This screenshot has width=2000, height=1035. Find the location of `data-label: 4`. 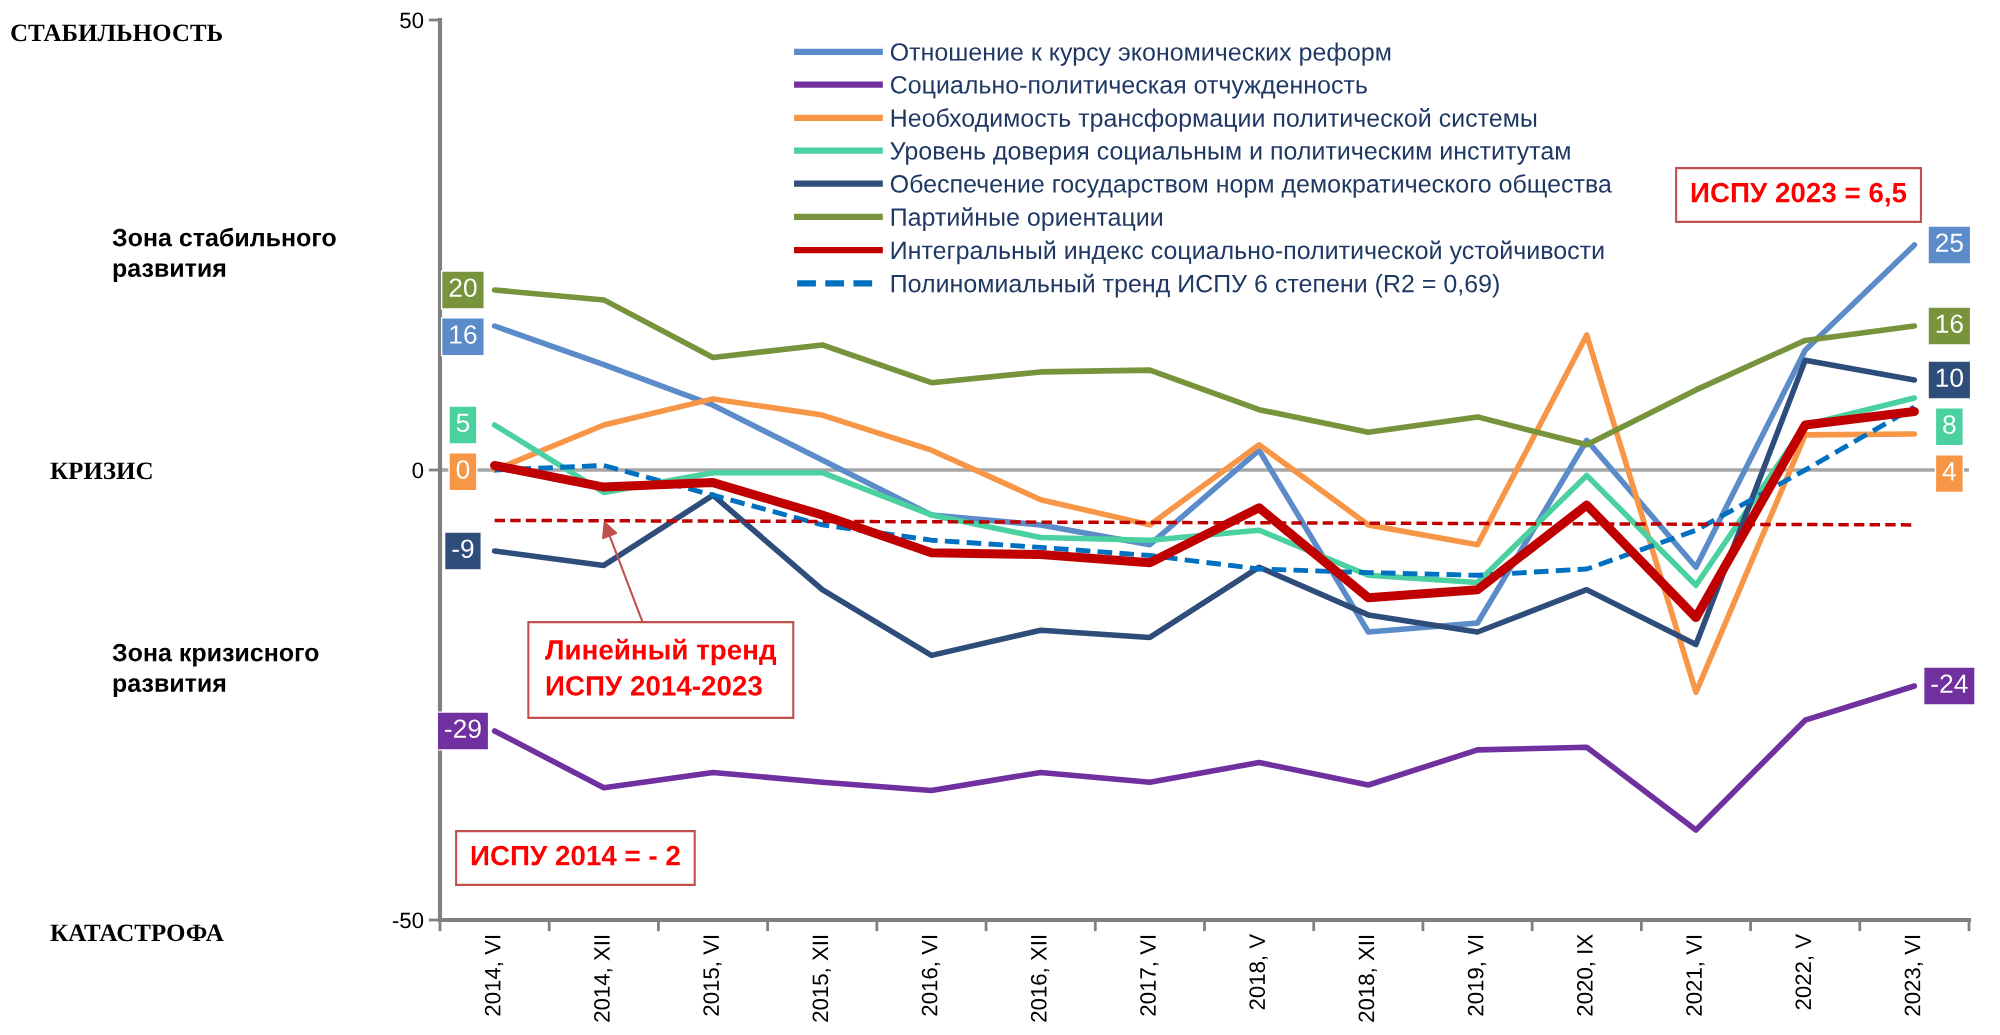

data-label: 4 is located at coordinates (1949, 471).